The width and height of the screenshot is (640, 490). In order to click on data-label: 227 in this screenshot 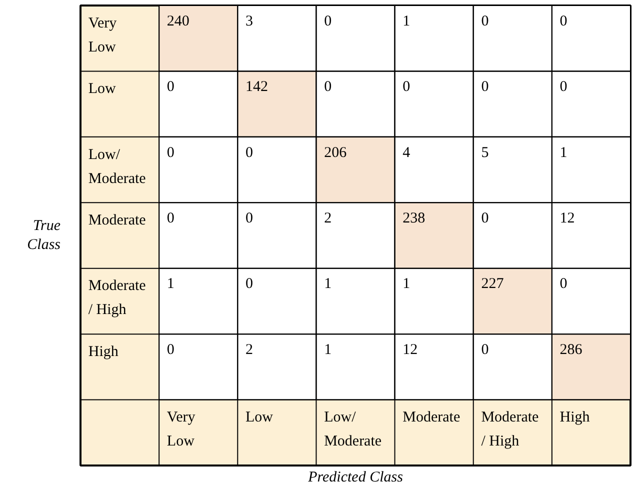, I will do `click(492, 284)`.